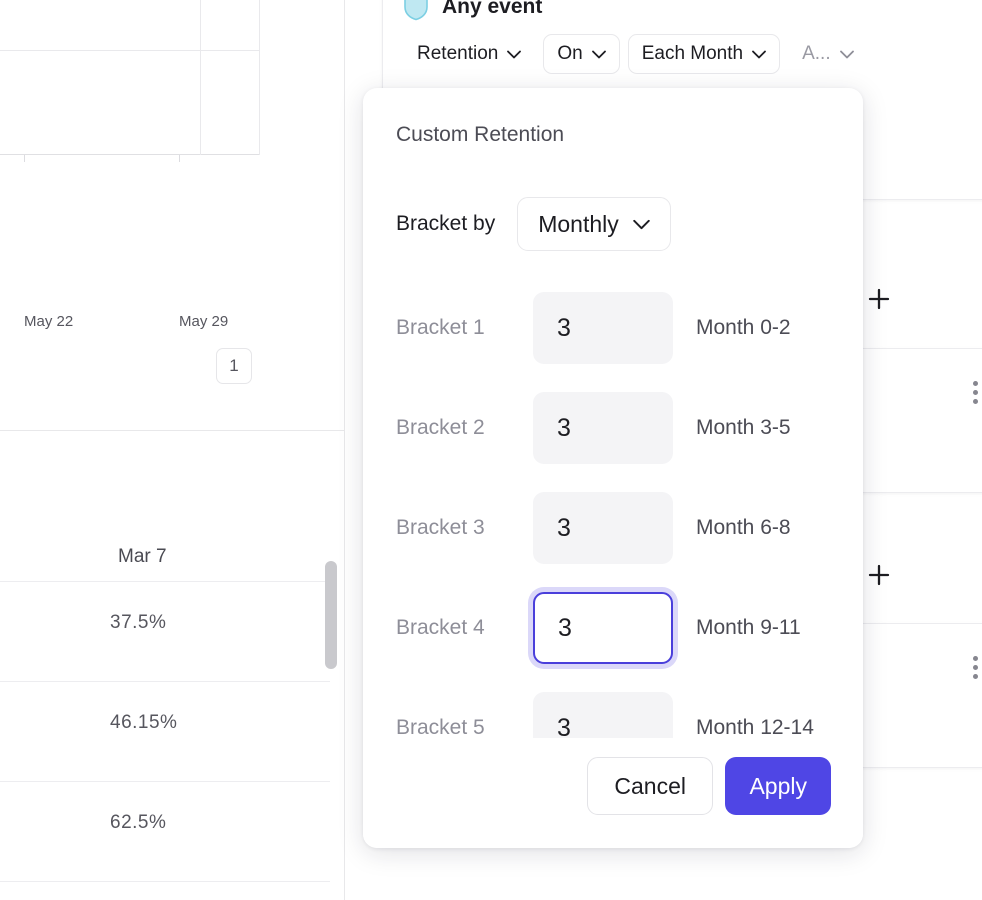  I want to click on table-row: % 62.5%, so click(165, 831).